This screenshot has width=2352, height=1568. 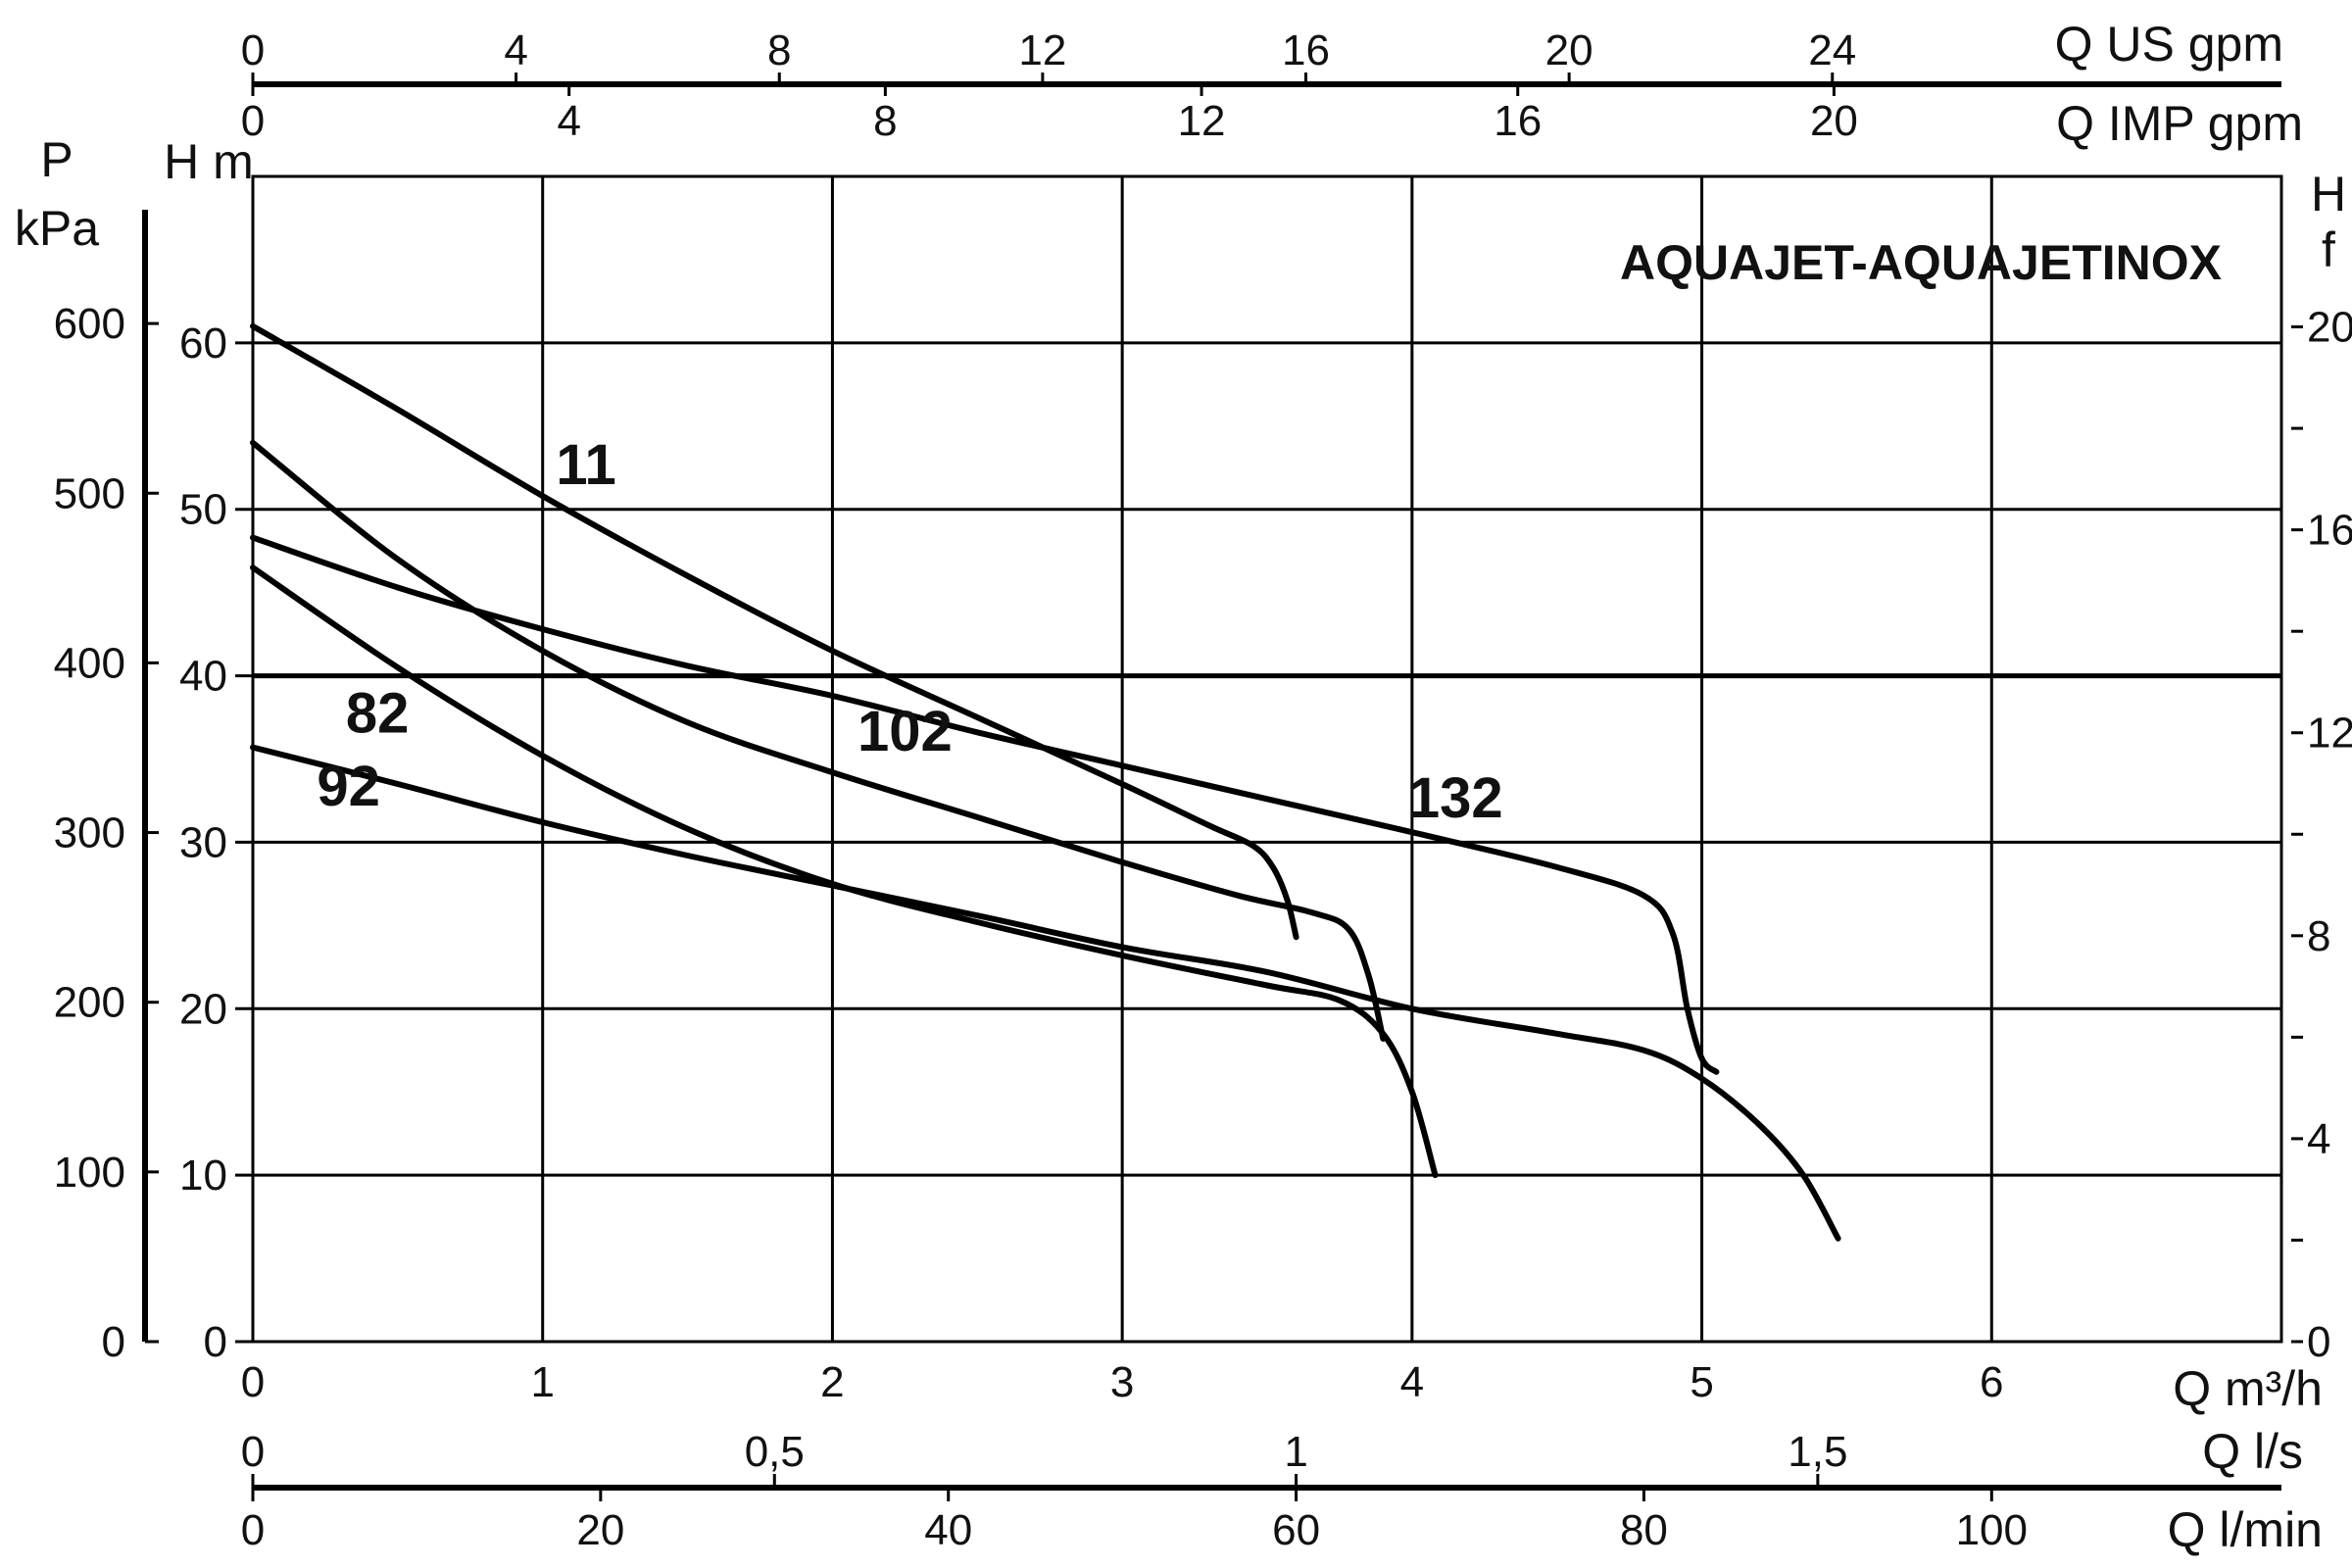 I want to click on pressure-axis-label-top: P, so click(x=56, y=159).